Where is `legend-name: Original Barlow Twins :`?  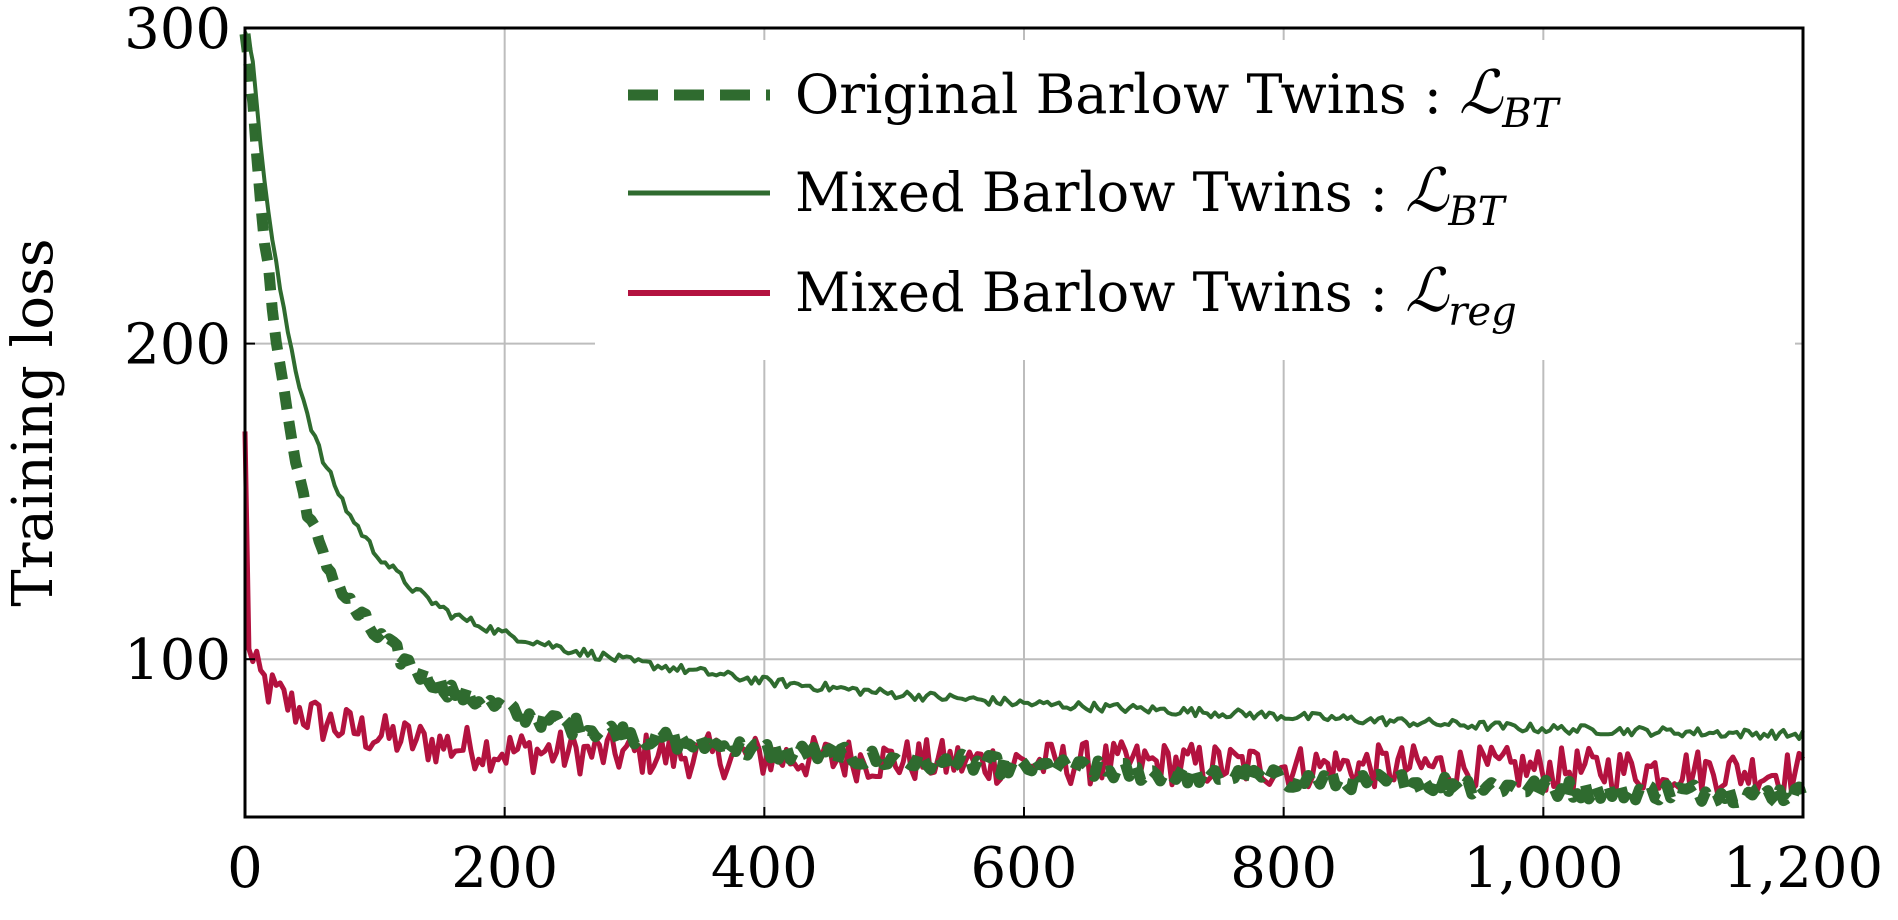
legend-name: Original Barlow Twins : is located at coordinates (1127, 94).